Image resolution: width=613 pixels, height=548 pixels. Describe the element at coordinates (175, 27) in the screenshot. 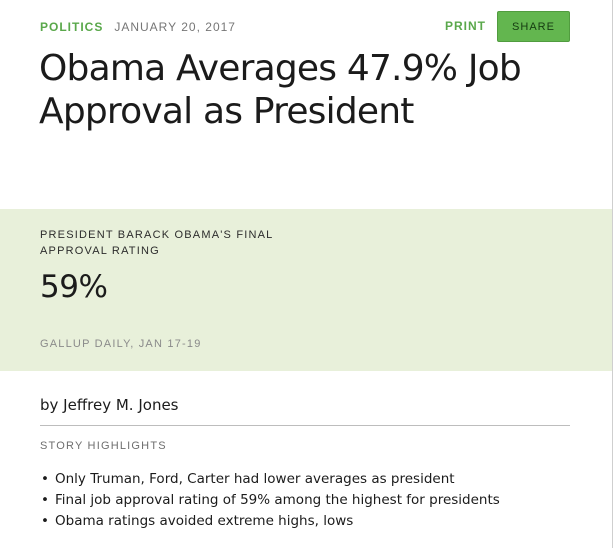

I see `publish-date: JANUARY 20, 2017` at that location.